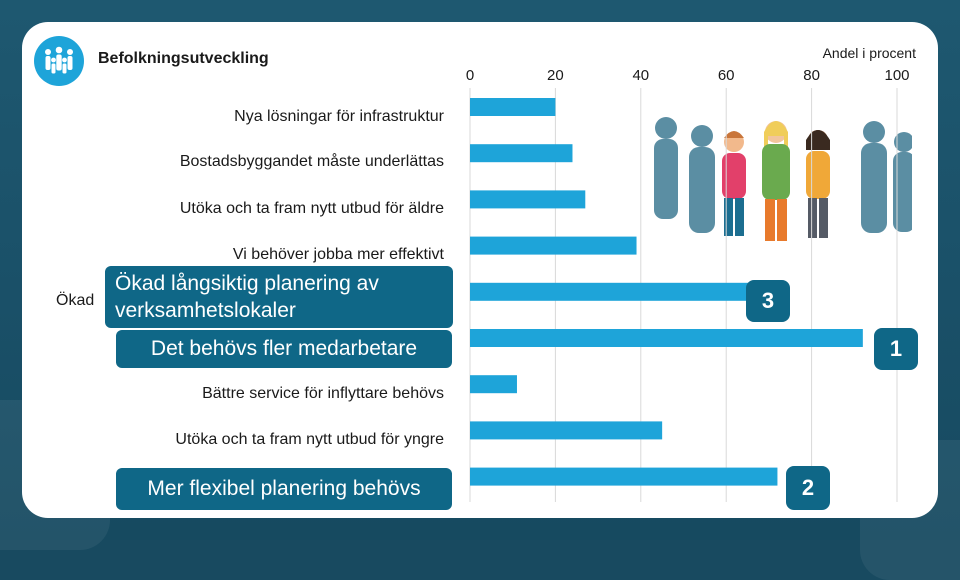  I want to click on x-tick-label: 80, so click(811, 75).